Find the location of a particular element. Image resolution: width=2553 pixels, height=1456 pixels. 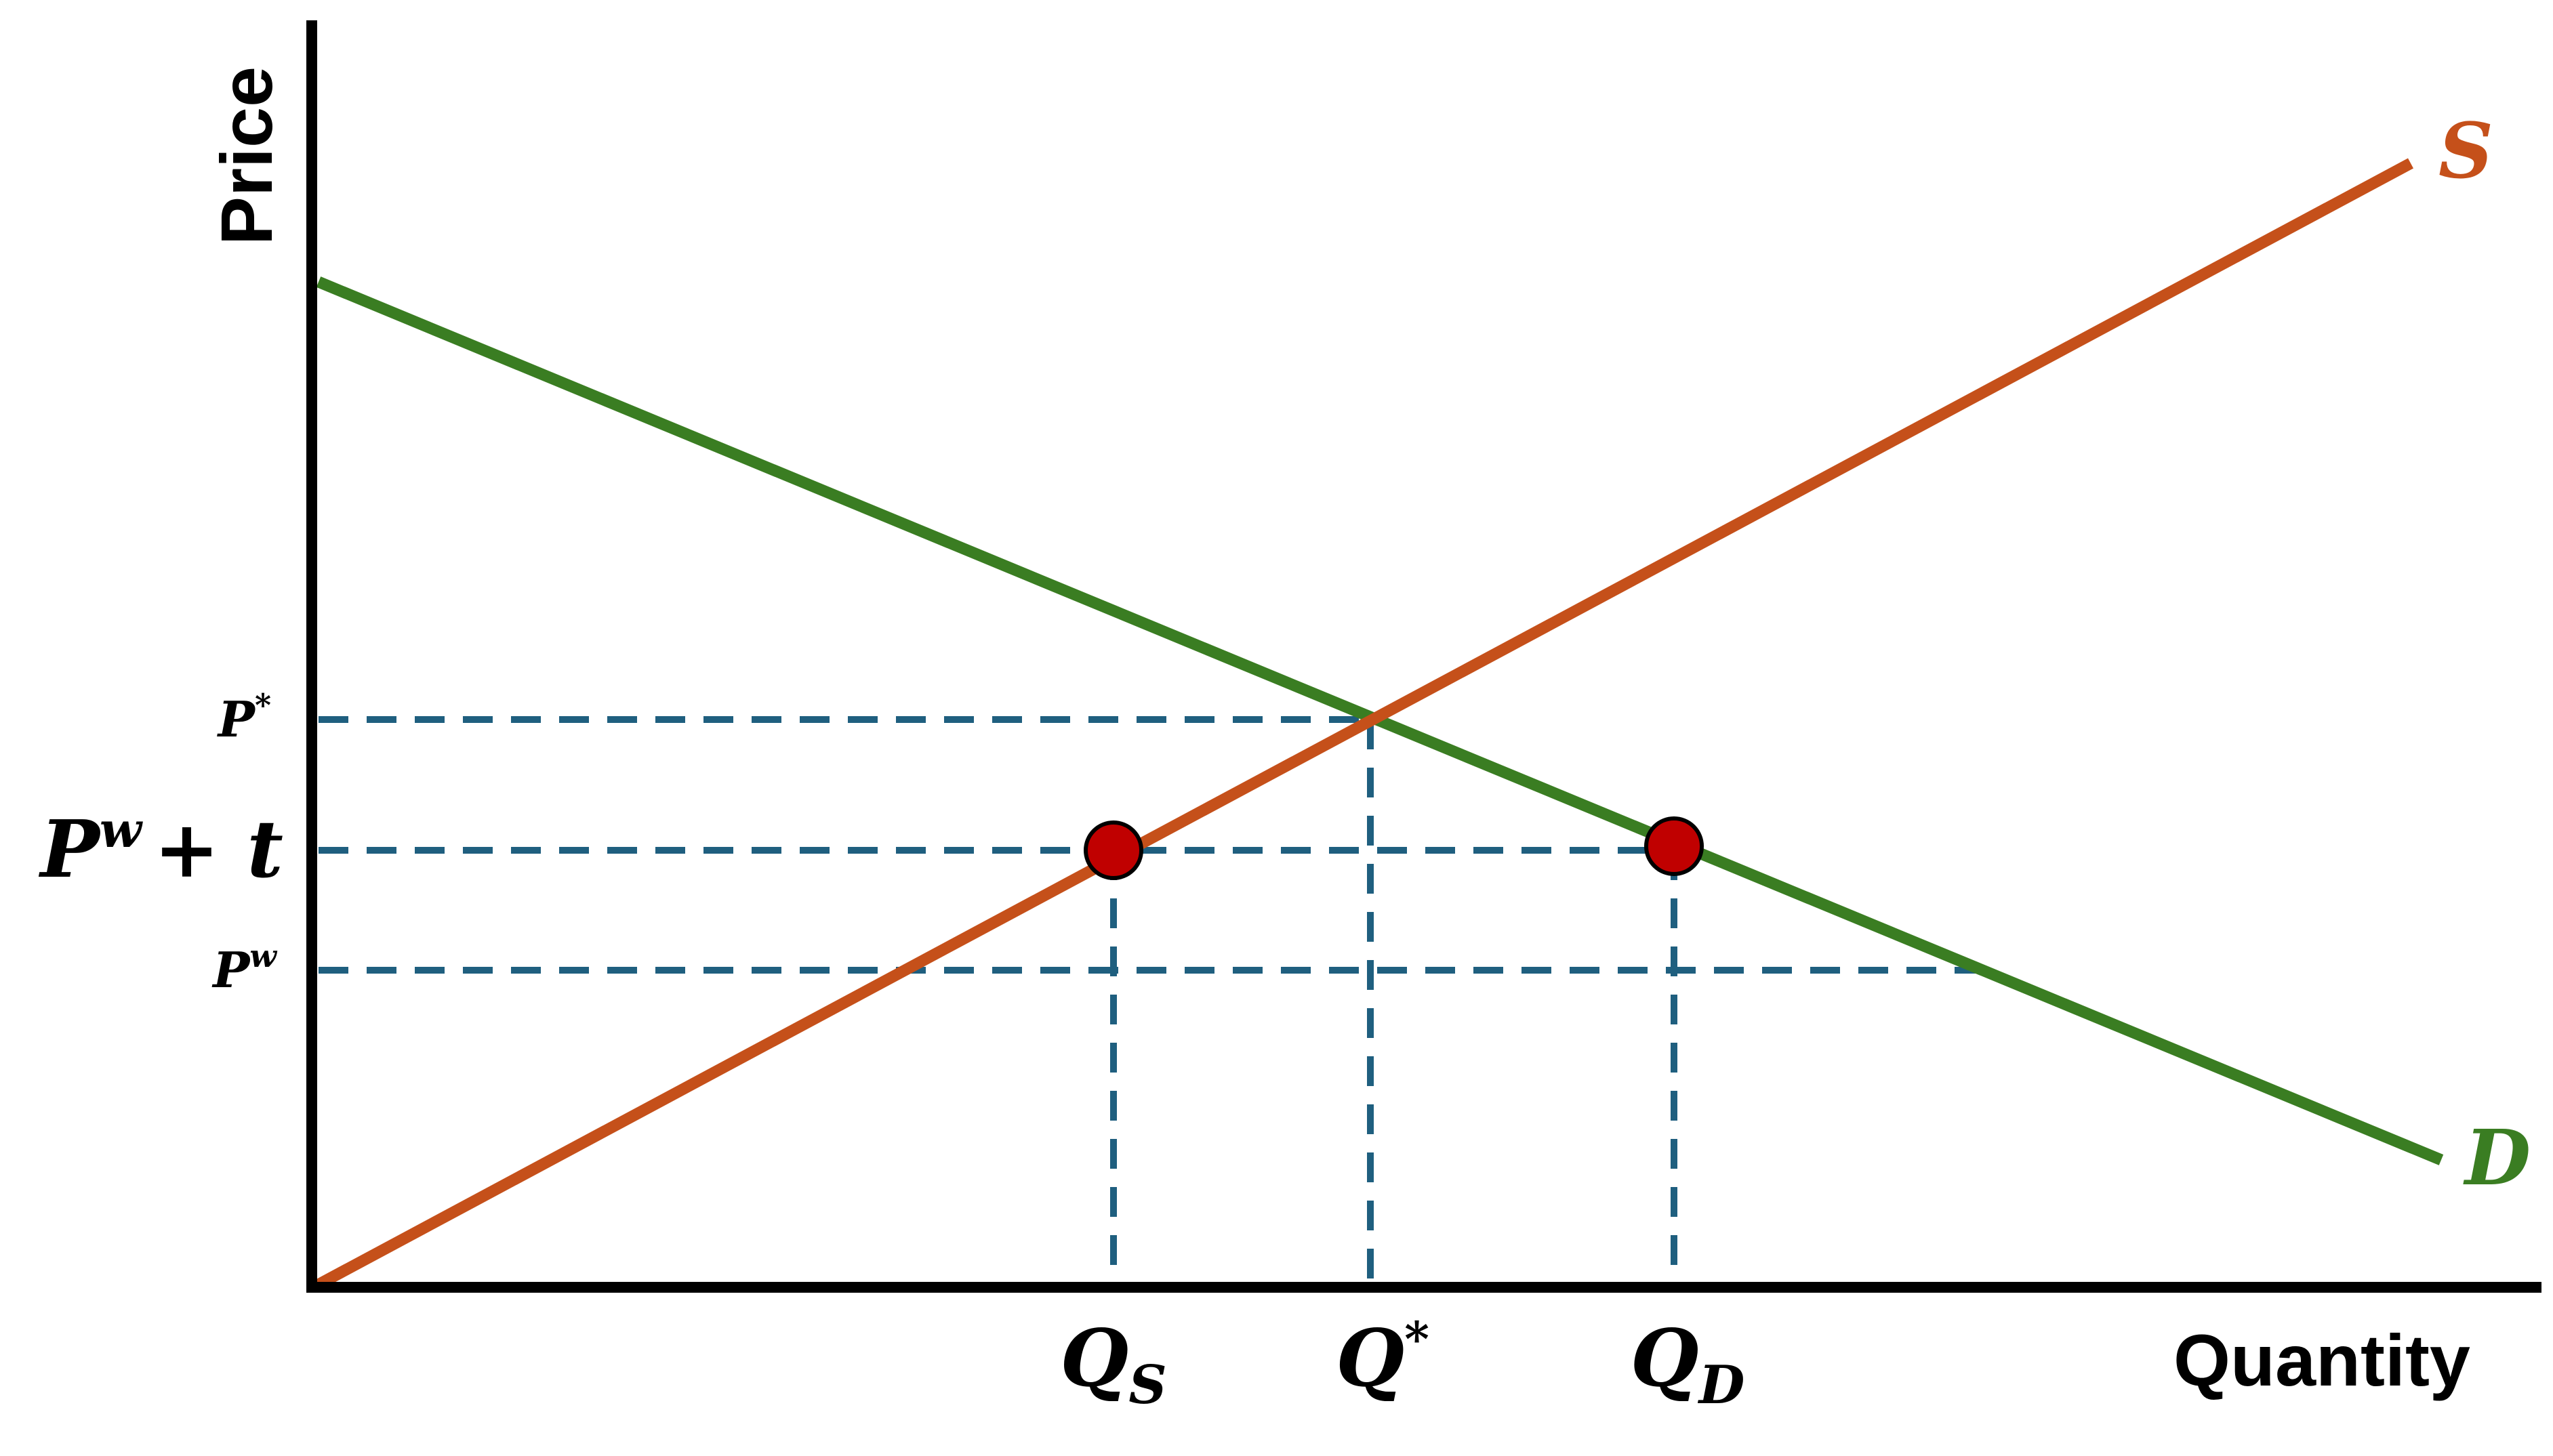

y-axis-label: Price is located at coordinates (246, 155).